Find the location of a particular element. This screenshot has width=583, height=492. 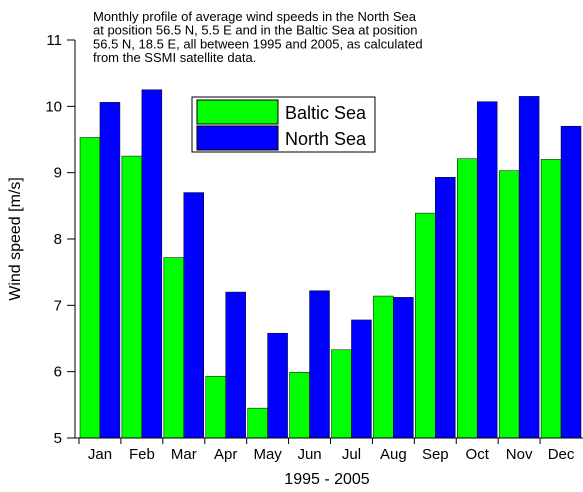

y-tick-label: 6 is located at coordinates (58, 372).